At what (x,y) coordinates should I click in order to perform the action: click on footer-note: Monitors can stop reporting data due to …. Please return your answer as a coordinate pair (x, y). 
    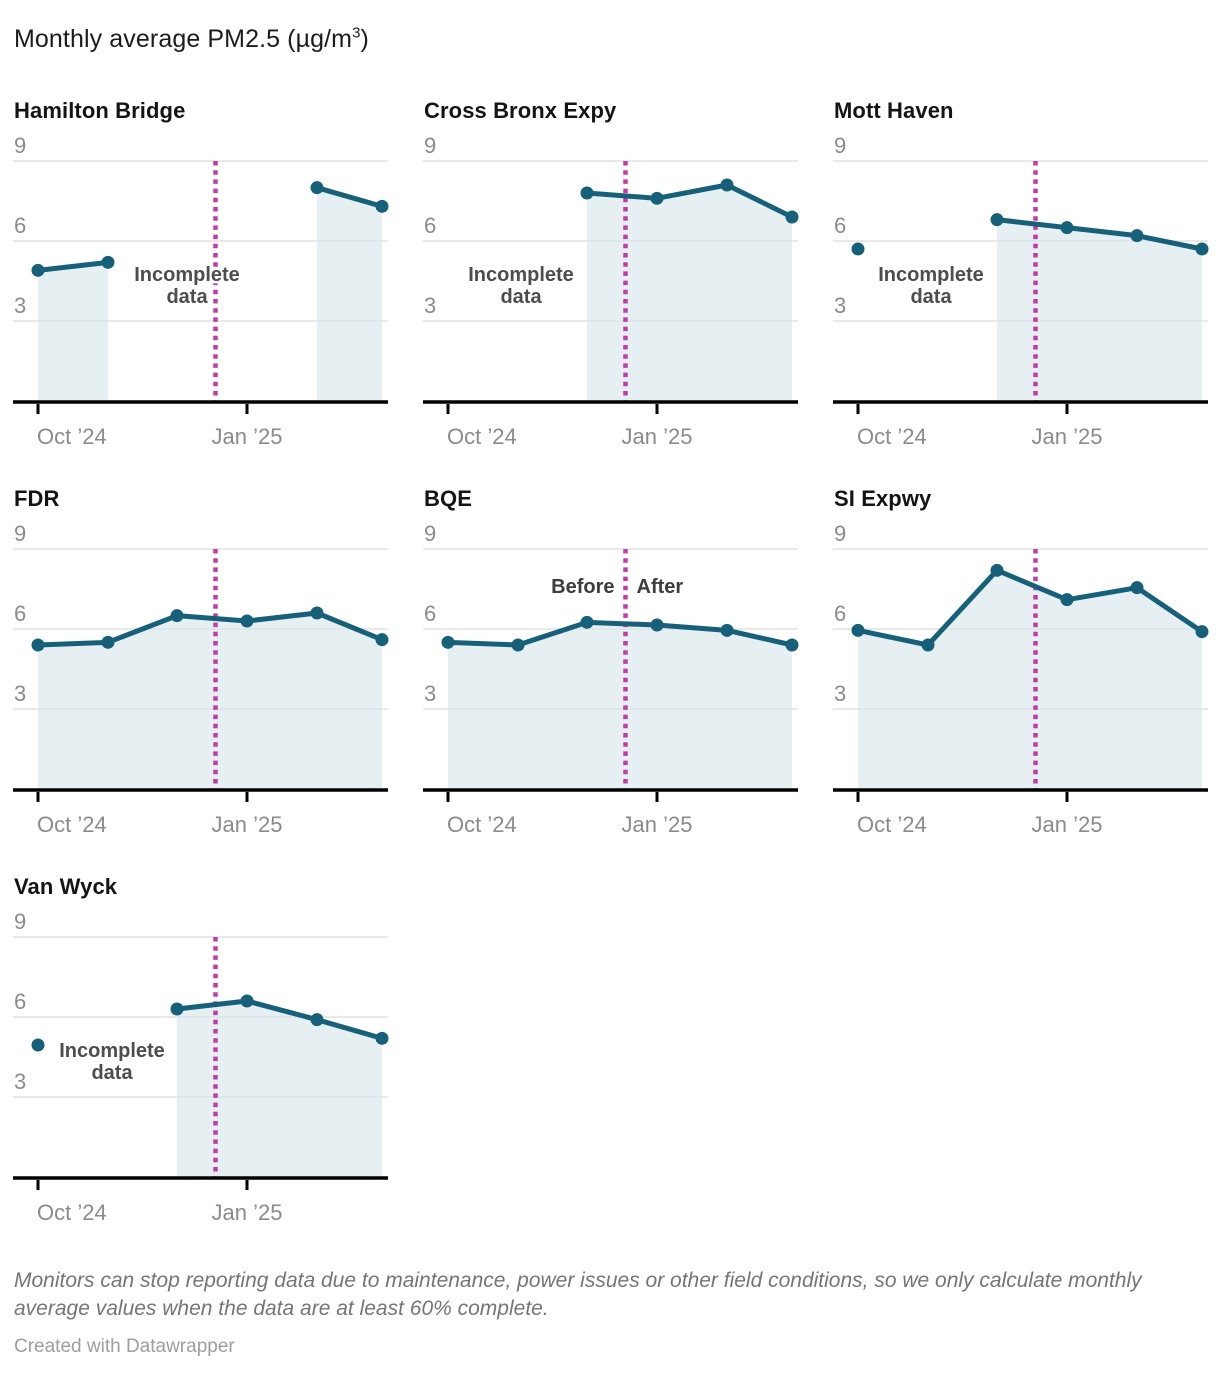
    Looking at the image, I should click on (578, 1294).